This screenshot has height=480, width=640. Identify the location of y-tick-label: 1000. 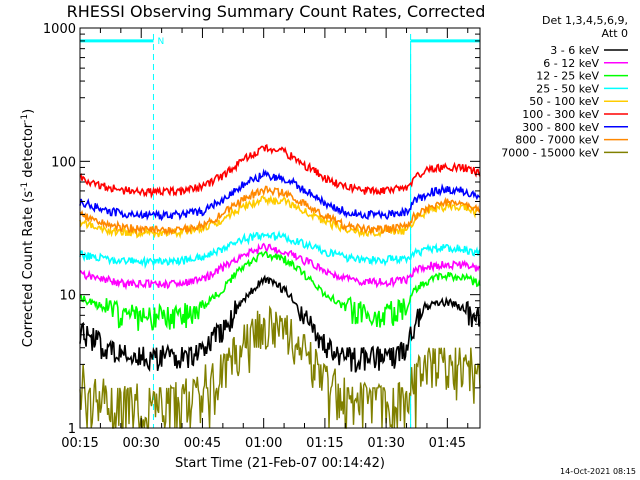
(59, 29).